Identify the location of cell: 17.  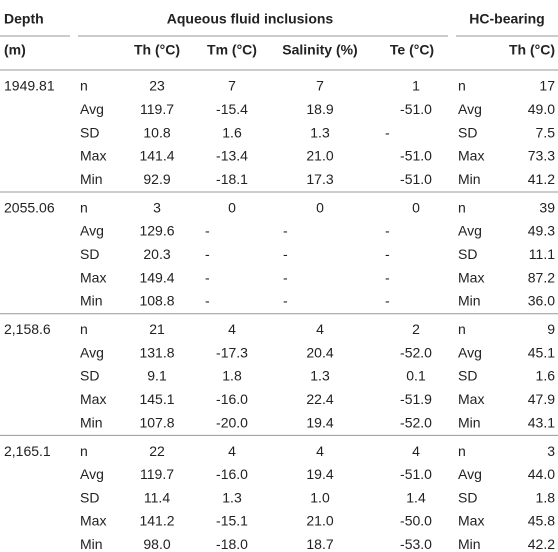
(547, 86).